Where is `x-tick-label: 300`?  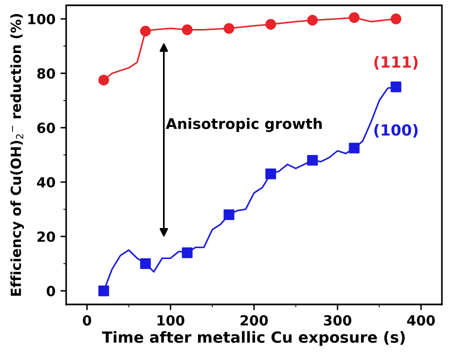 x-tick-label: 300 is located at coordinates (338, 320).